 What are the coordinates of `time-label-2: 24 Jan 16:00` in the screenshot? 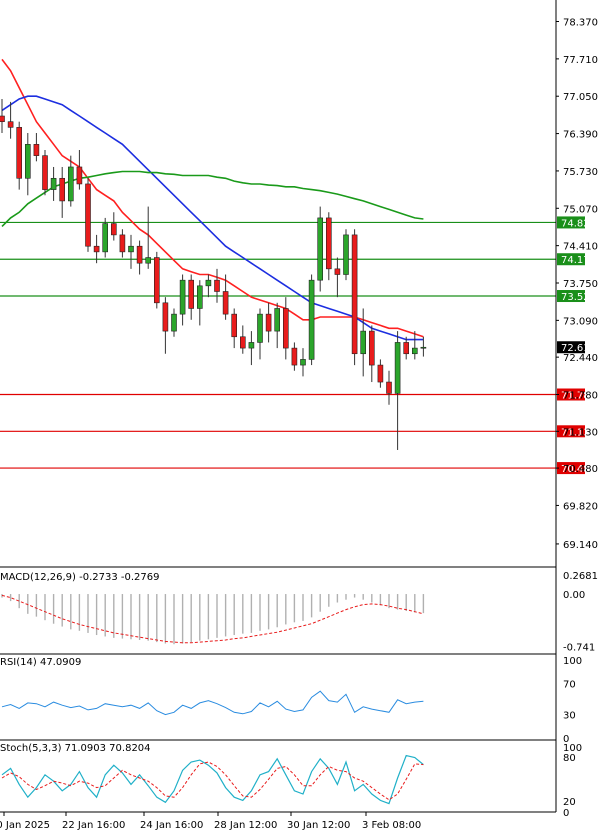 It's located at (171, 825).